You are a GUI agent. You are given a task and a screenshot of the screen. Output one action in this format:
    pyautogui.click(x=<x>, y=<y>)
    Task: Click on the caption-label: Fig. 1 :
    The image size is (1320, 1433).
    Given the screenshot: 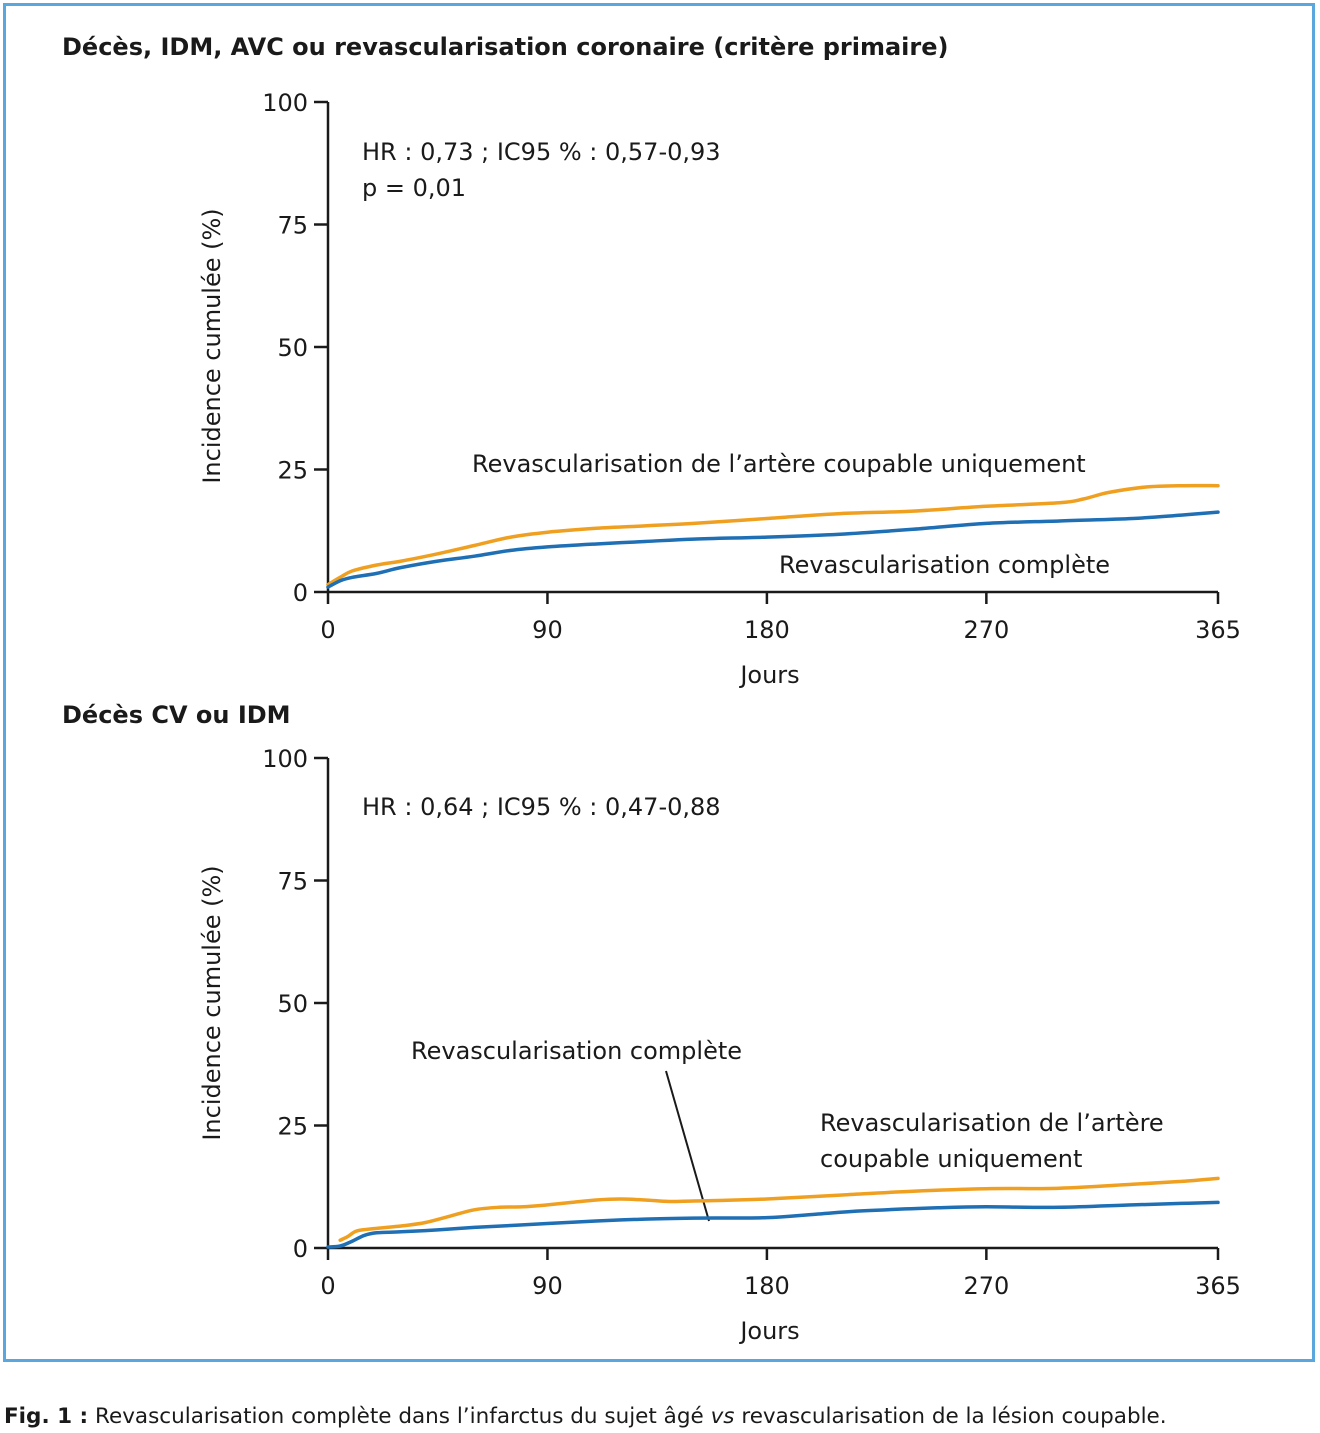 What is the action you would take?
    pyautogui.click(x=46, y=1416)
    